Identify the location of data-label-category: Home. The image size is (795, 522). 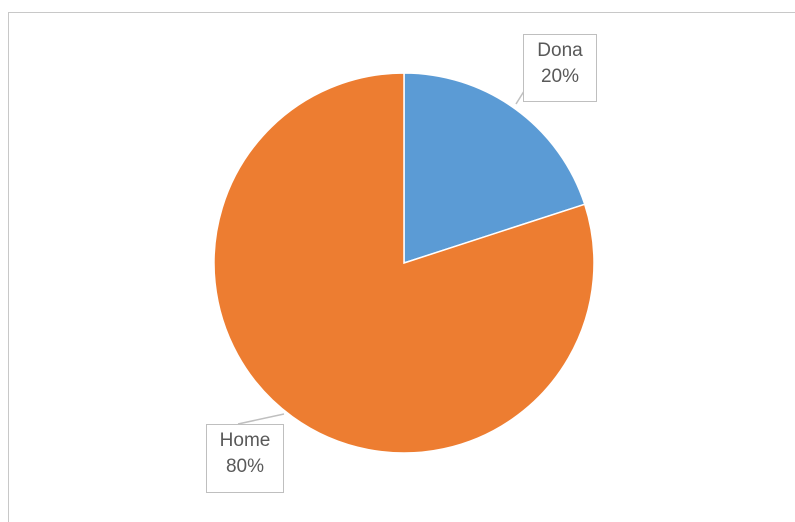
(245, 440).